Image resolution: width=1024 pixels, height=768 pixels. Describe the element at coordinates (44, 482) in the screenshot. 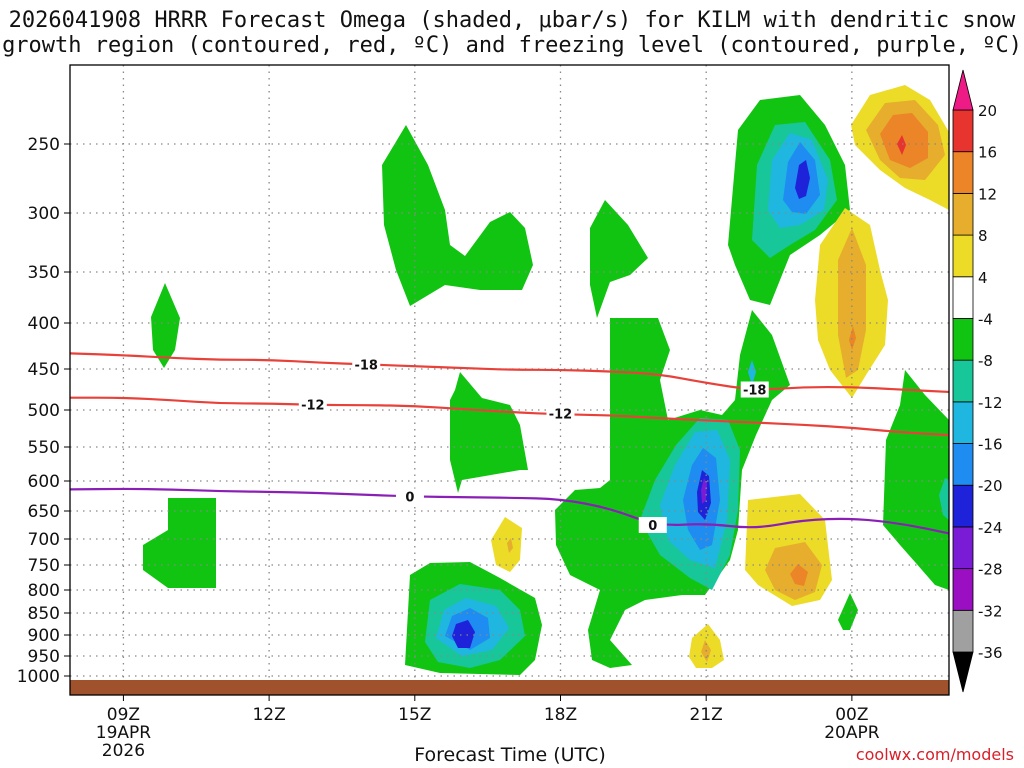

I see `y-tick-label-600: 600` at that location.